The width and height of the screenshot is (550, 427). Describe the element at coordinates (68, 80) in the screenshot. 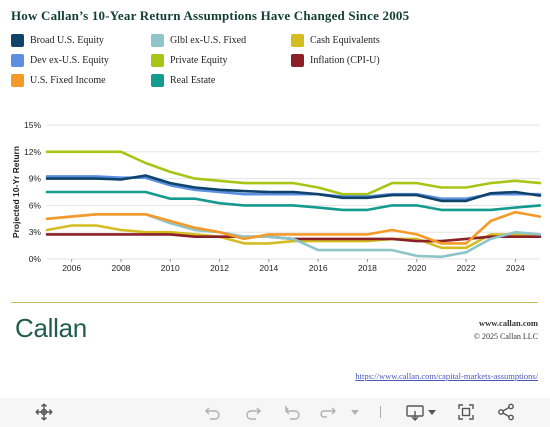

I see `legend-label: U.S. Fixed Income` at that location.